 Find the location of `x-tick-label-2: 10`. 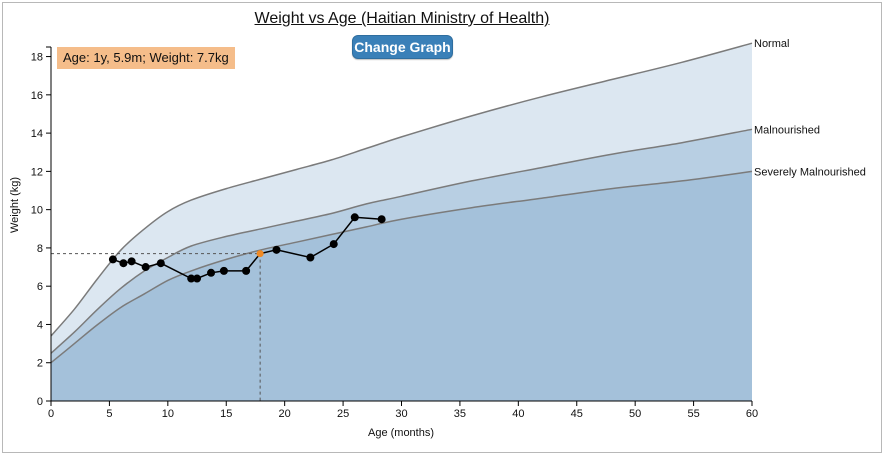

x-tick-label-2: 10 is located at coordinates (168, 414).